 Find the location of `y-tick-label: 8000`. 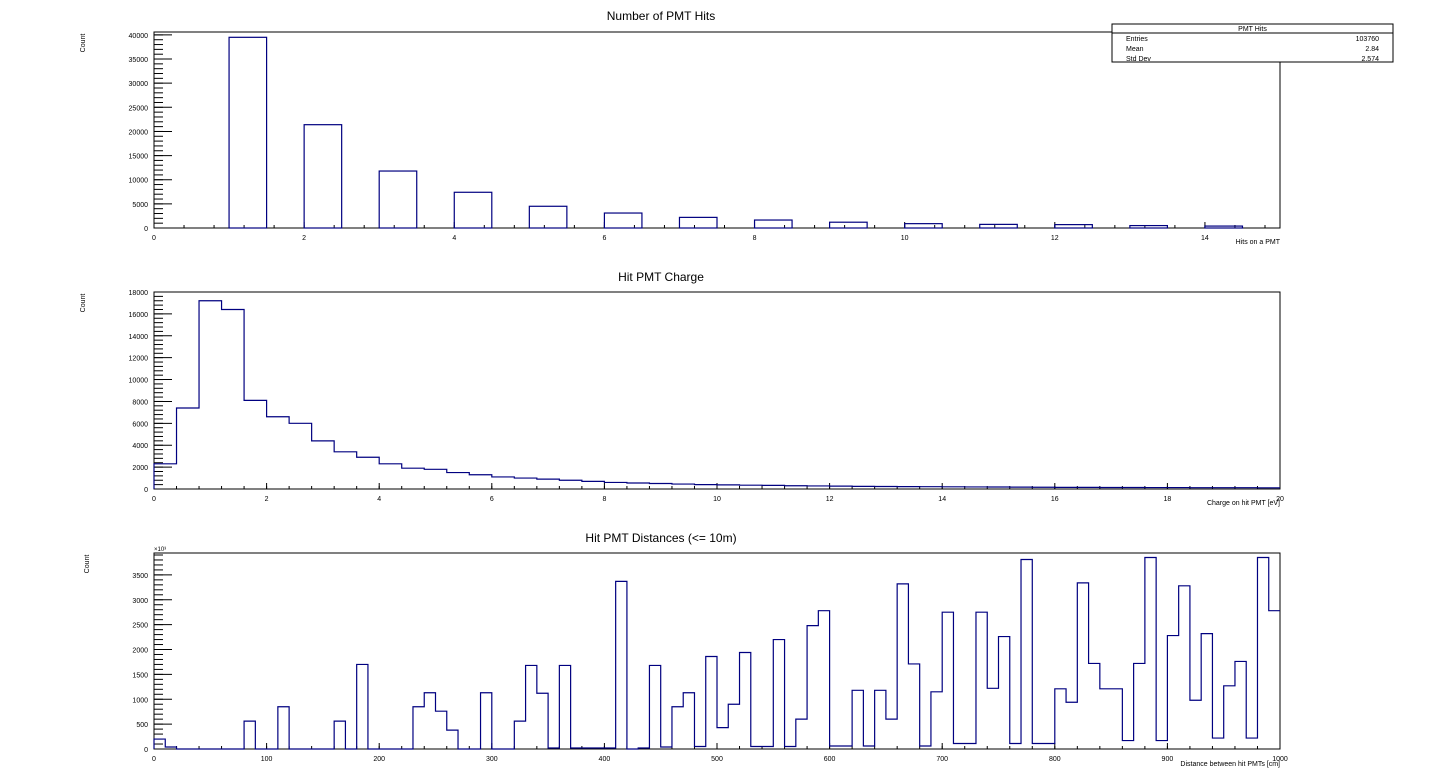

y-tick-label: 8000 is located at coordinates (140, 402).